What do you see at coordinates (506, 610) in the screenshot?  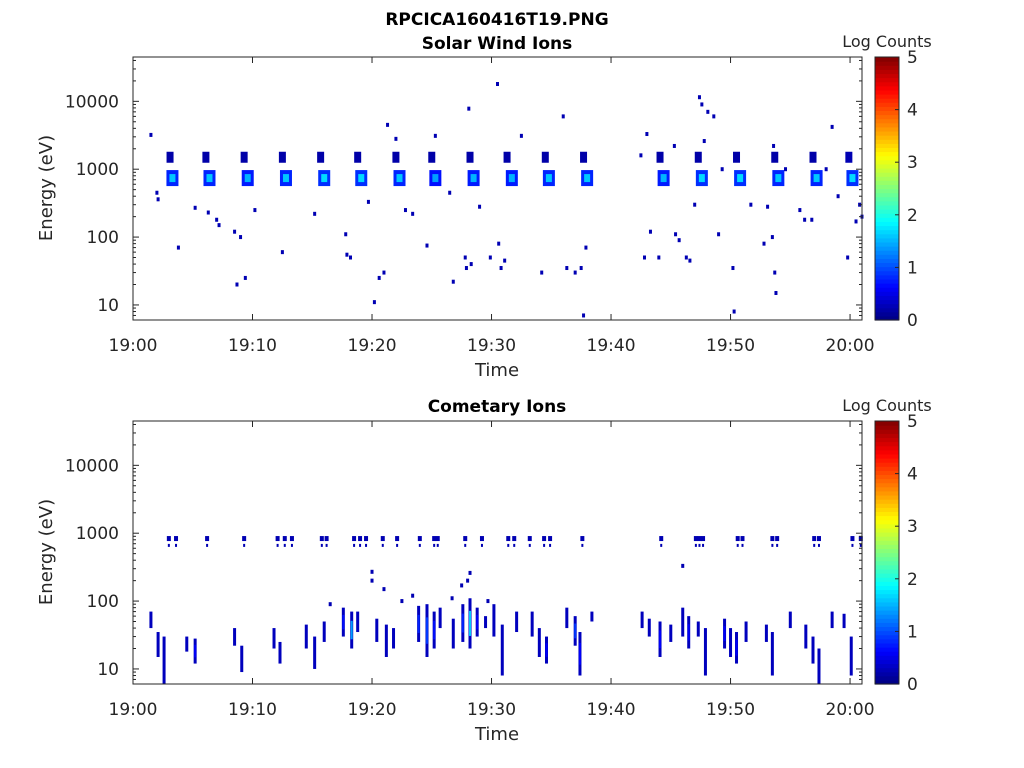 I see `heatmap-marks` at bounding box center [506, 610].